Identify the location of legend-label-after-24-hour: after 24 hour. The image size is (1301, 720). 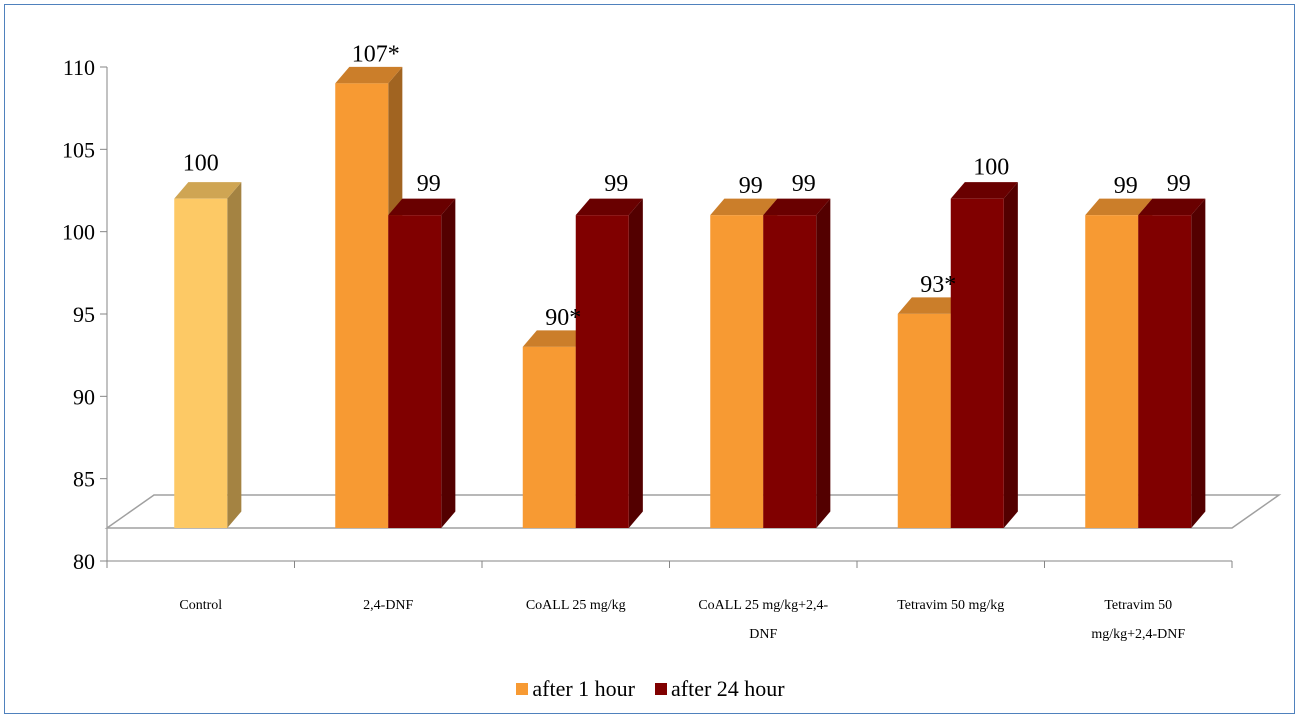
(728, 688).